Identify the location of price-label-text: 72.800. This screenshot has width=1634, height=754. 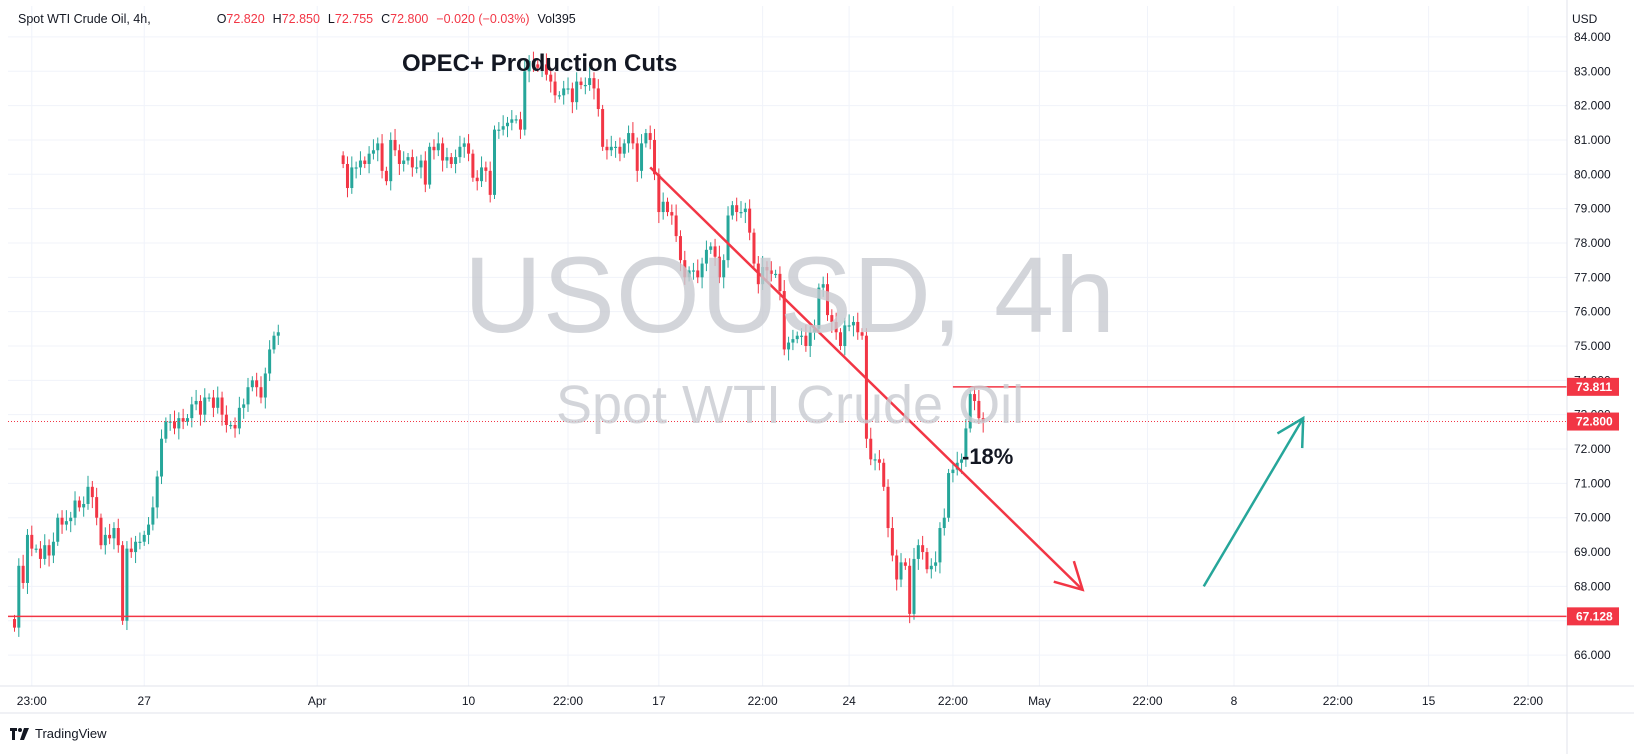
(1594, 422).